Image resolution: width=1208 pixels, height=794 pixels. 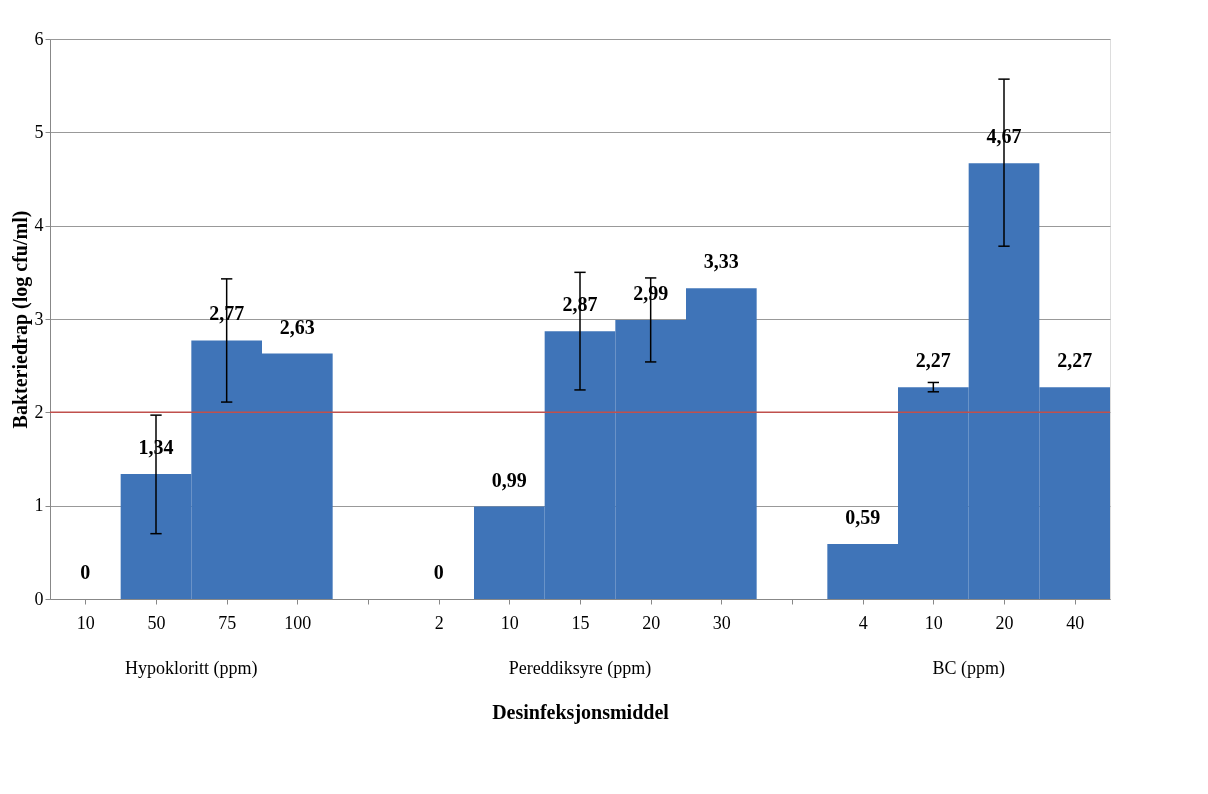 What do you see at coordinates (968, 668) in the screenshot?
I see `text: BC (ppm)` at bounding box center [968, 668].